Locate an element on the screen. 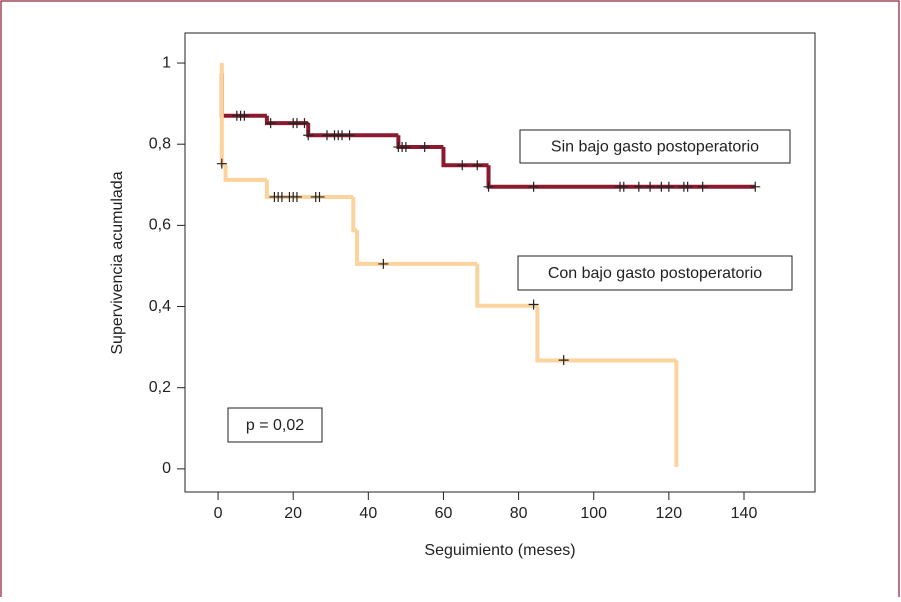 The image size is (901, 602). y-tick-label: 0,4 is located at coordinates (160, 306).